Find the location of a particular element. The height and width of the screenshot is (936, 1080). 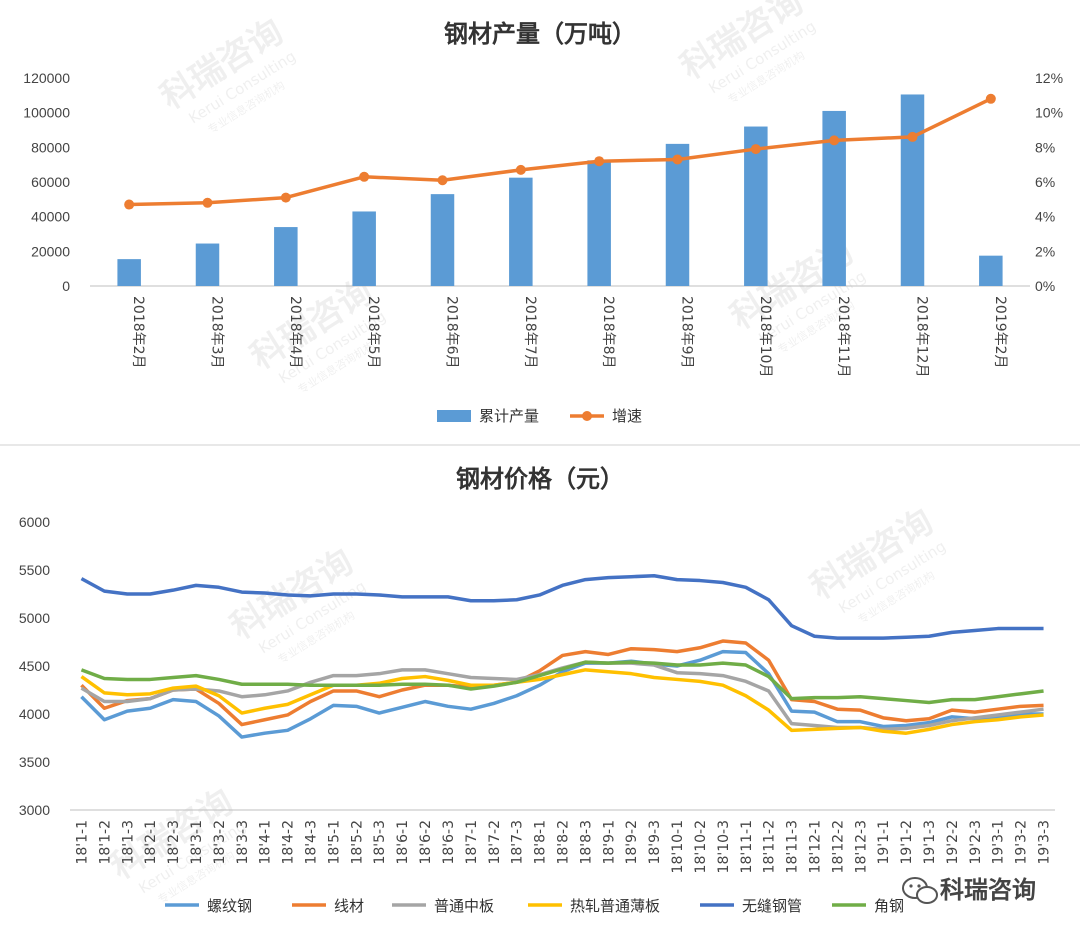

x-tick-label: 18'7-1 is located at coordinates (472, 842).